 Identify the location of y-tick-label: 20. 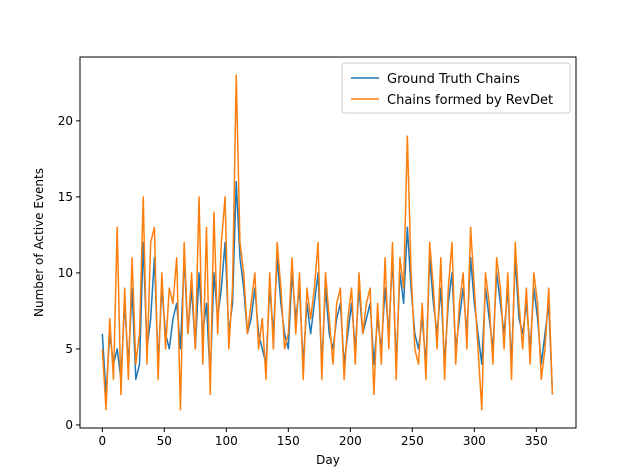
(65, 121).